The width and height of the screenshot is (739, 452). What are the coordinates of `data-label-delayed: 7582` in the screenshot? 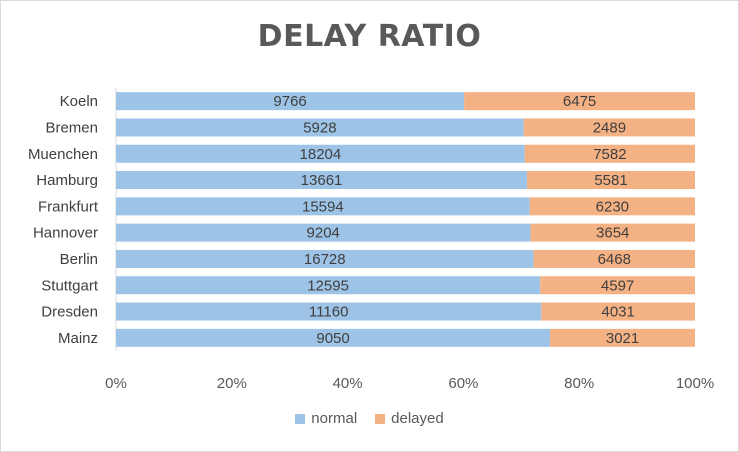 It's located at (609, 154).